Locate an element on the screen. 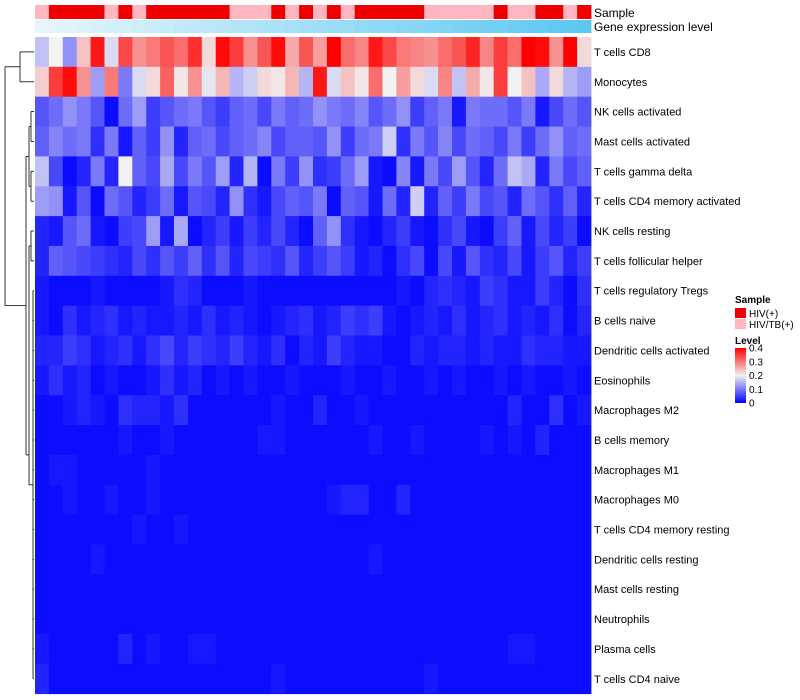 The width and height of the screenshot is (800, 700). row-label: B cells naive is located at coordinates (625, 322).